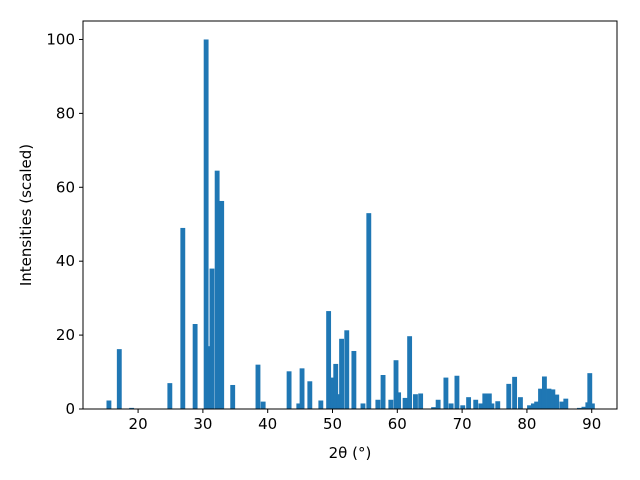 The height and width of the screenshot is (480, 640). Describe the element at coordinates (332, 424) in the screenshot. I see `x-tick-label: 50` at that location.